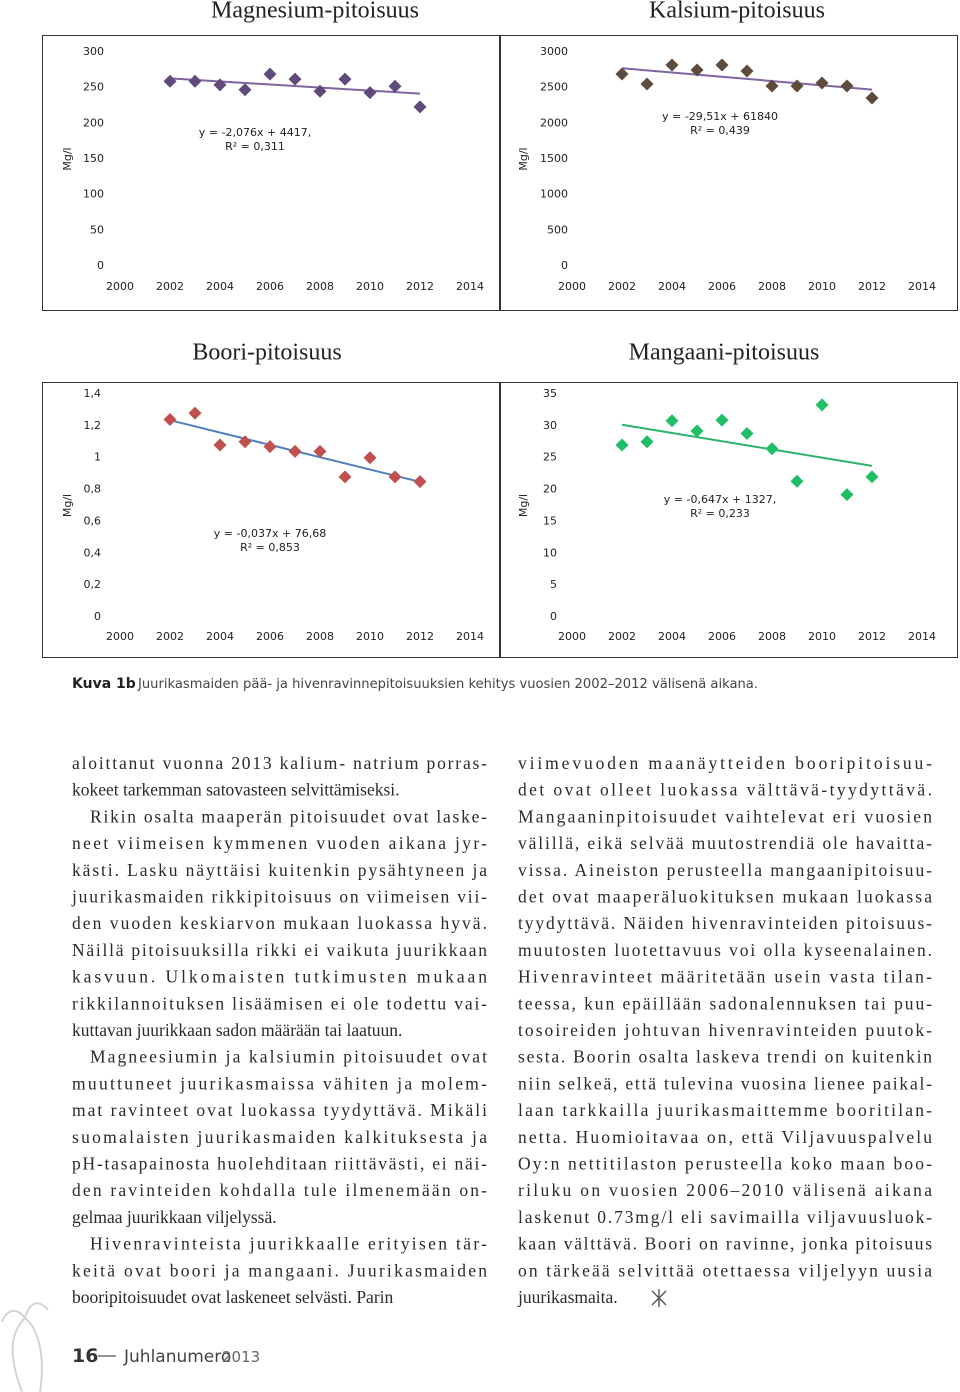 This screenshot has width=960, height=1392. Describe the element at coordinates (554, 51) in the screenshot. I see `y-tick-label: 3000` at that location.